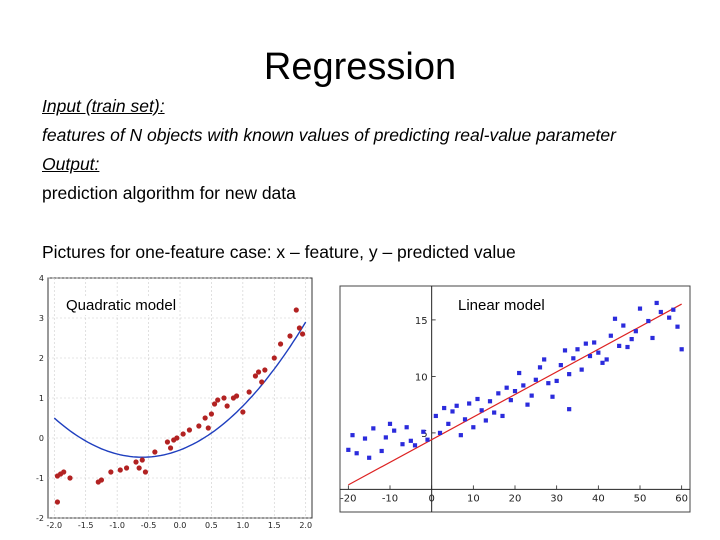 The height and width of the screenshot is (540, 720). What do you see at coordinates (169, 193) in the screenshot?
I see `output-description: prediction algorithm for new data` at bounding box center [169, 193].